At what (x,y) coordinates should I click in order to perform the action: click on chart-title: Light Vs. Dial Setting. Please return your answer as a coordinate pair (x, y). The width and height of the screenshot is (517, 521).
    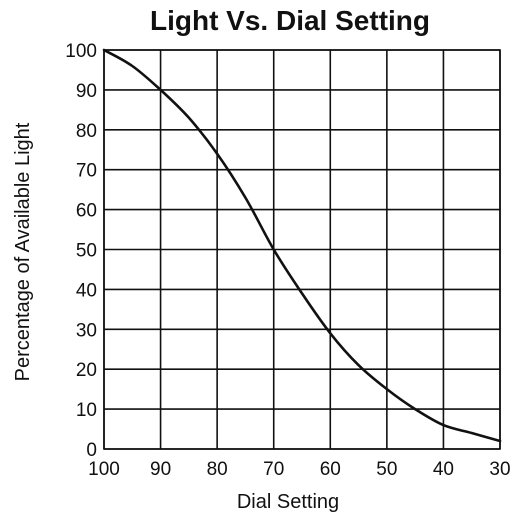
    Looking at the image, I should click on (290, 20).